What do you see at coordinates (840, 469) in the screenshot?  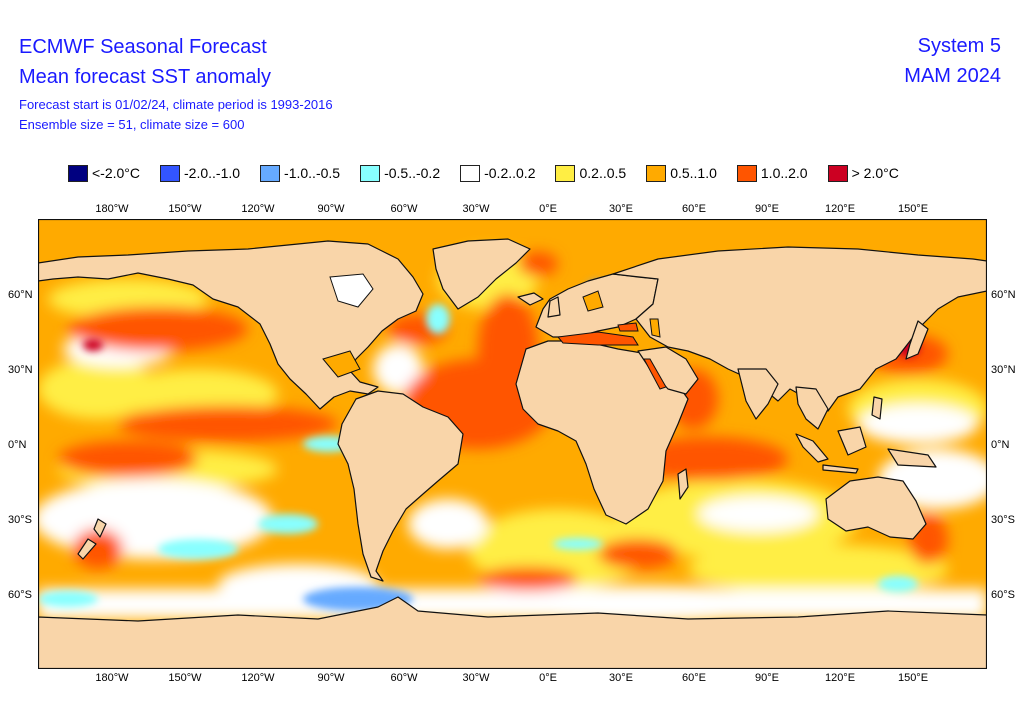 I see `land-java` at bounding box center [840, 469].